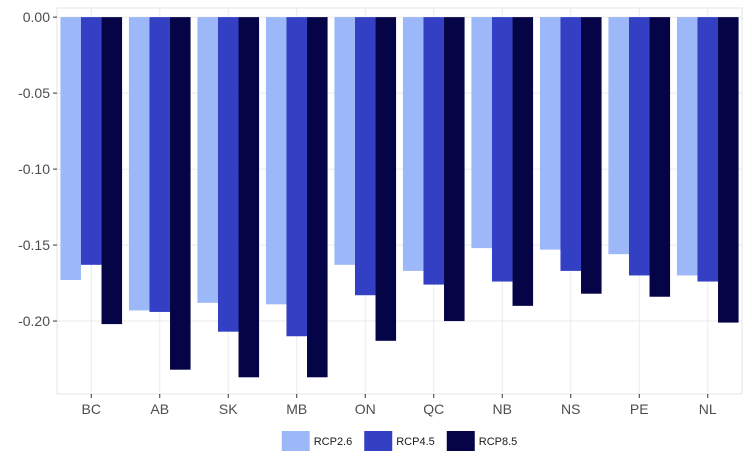 Image resolution: width=752 pixels, height=456 pixels. Describe the element at coordinates (386, 179) in the screenshot. I see `bar-on-rcp85` at that location.